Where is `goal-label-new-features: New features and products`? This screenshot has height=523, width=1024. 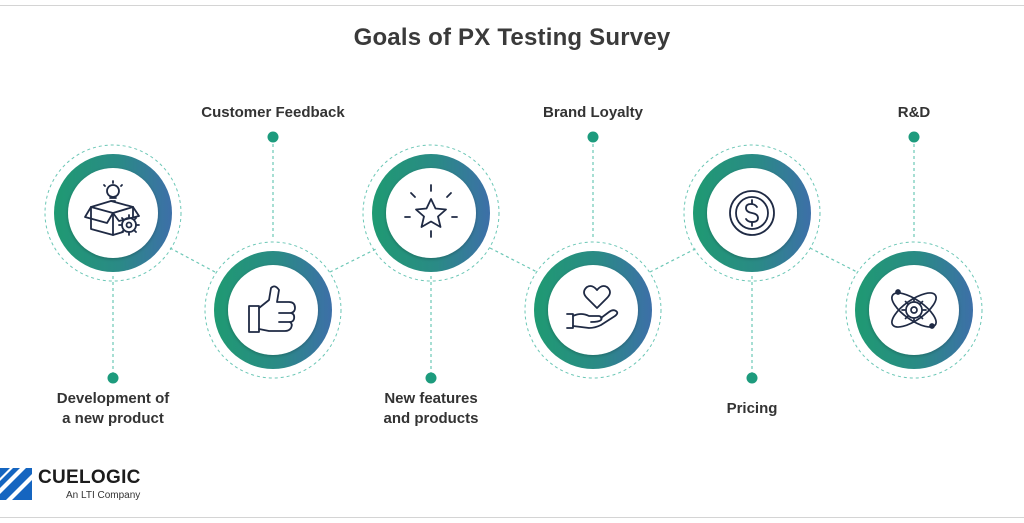 goal-label-new-features: New features and products is located at coordinates (431, 409).